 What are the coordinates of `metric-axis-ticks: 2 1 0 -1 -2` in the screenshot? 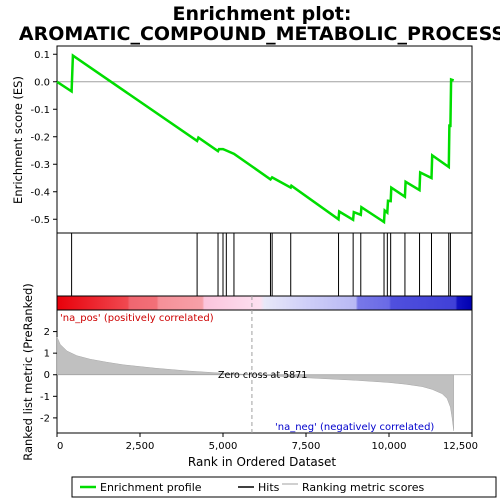 It's located at (48, 375).